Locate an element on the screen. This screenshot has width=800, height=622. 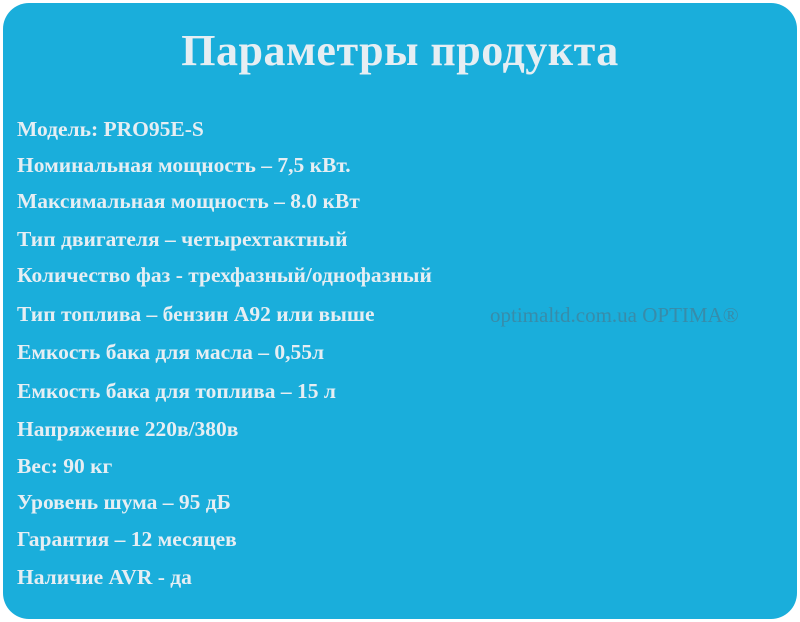
spec-fuel-tank: Емкость бака для топлива – 15 л is located at coordinates (176, 391).